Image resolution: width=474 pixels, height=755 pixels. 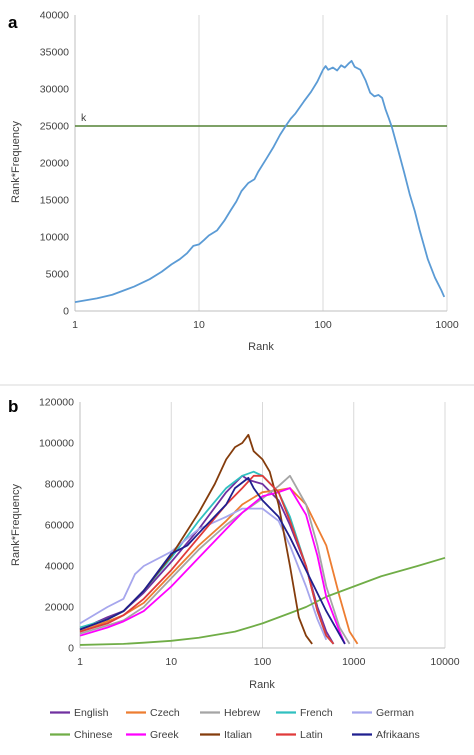 What do you see at coordinates (164, 735) in the screenshot?
I see `legend-label: Greek` at bounding box center [164, 735].